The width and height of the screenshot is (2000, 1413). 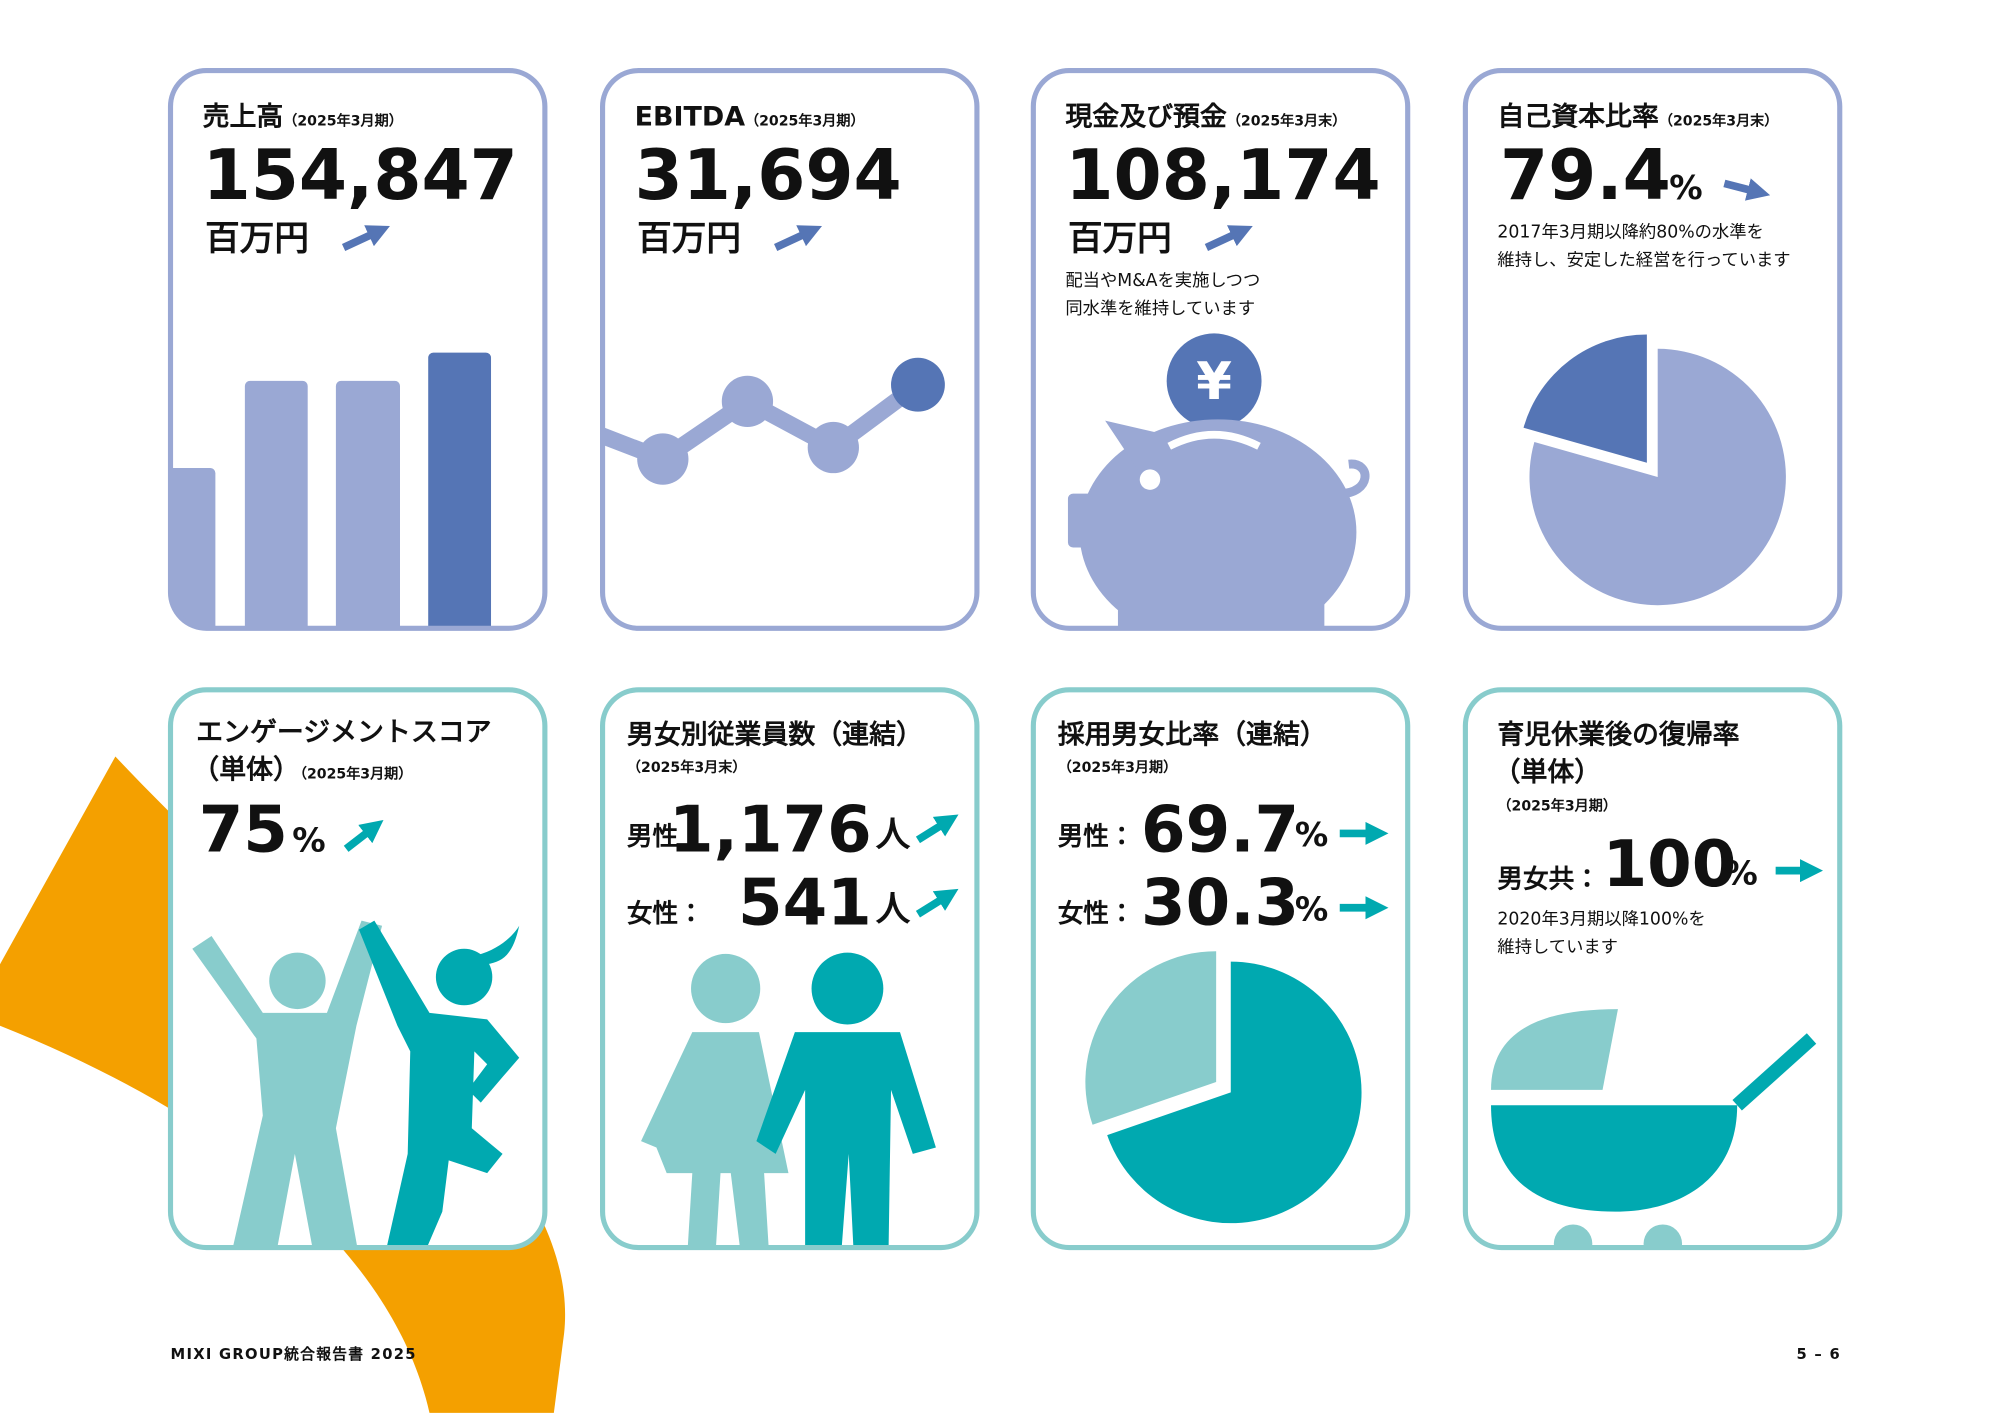 I want to click on man, so click(x=846, y=1140).